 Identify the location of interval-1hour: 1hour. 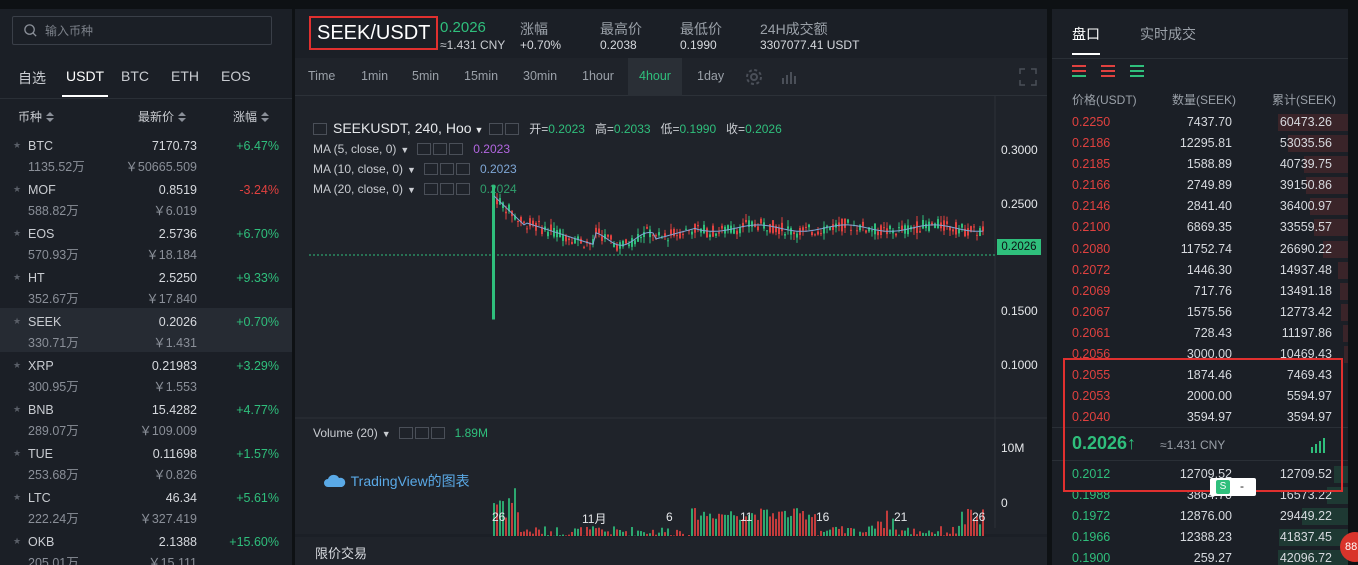
(598, 76).